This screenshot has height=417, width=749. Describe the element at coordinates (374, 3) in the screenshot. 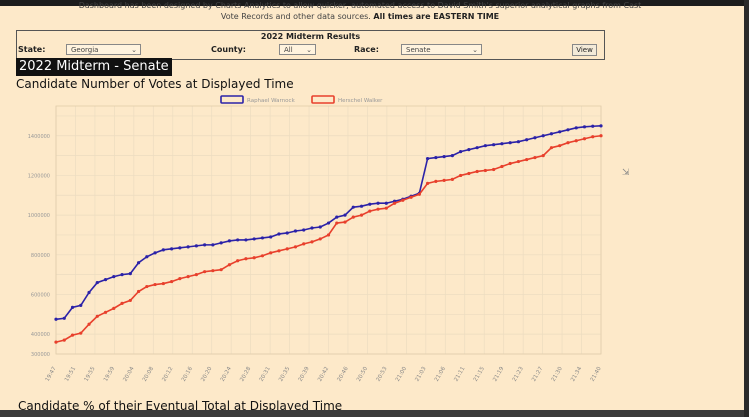

I see `top-bar` at that location.